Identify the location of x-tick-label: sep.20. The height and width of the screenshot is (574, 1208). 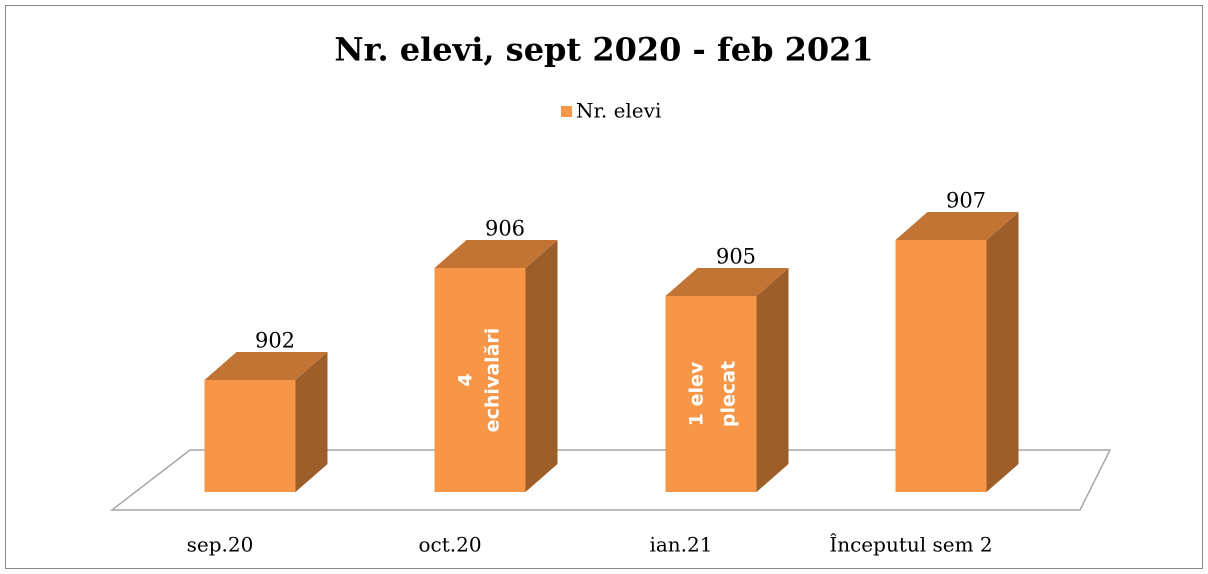
(220, 545).